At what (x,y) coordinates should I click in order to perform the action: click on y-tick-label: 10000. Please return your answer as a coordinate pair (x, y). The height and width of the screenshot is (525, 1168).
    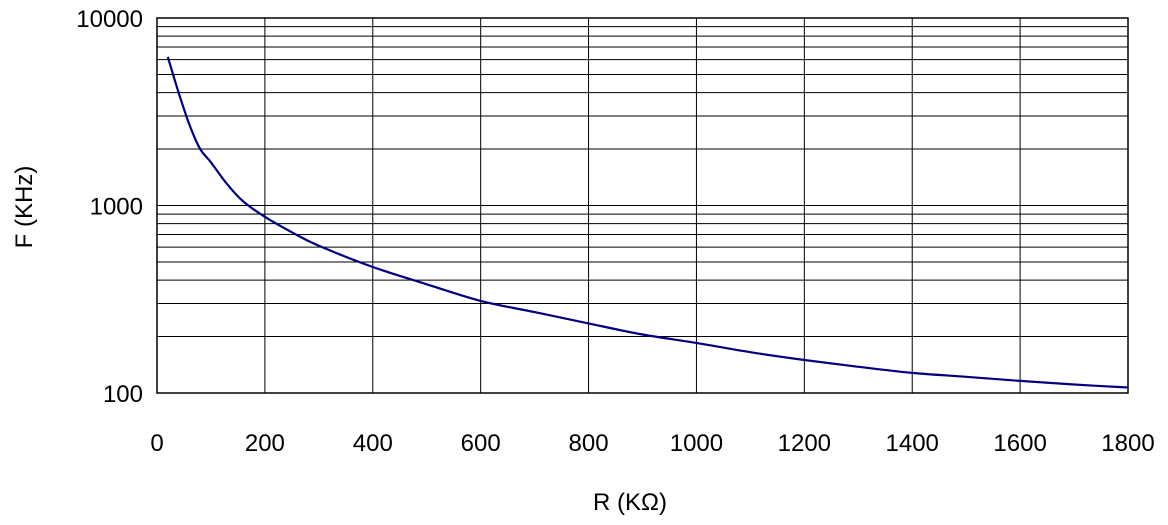
    Looking at the image, I should click on (109, 19).